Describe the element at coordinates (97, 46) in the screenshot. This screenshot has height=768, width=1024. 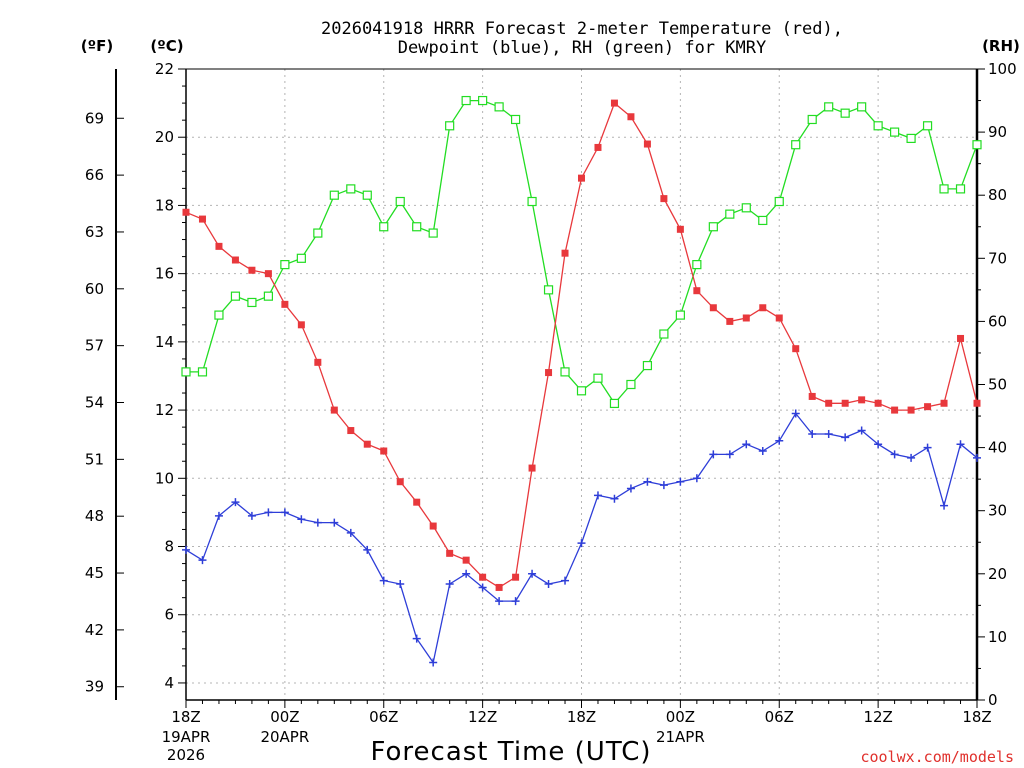
I see `fahrenheit-unit-label: (ºF)` at that location.